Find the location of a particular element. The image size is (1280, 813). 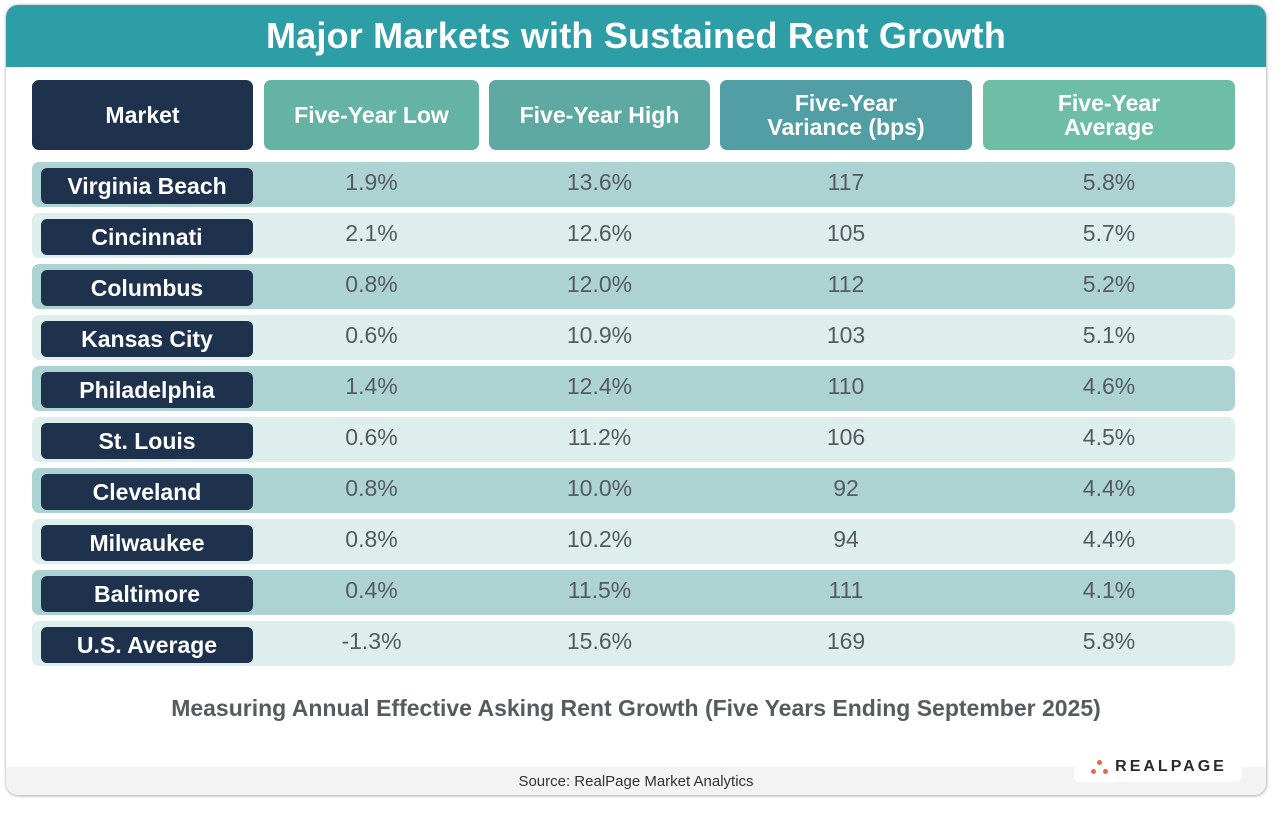

column-header-low-label: Five-Year Low is located at coordinates (371, 115).